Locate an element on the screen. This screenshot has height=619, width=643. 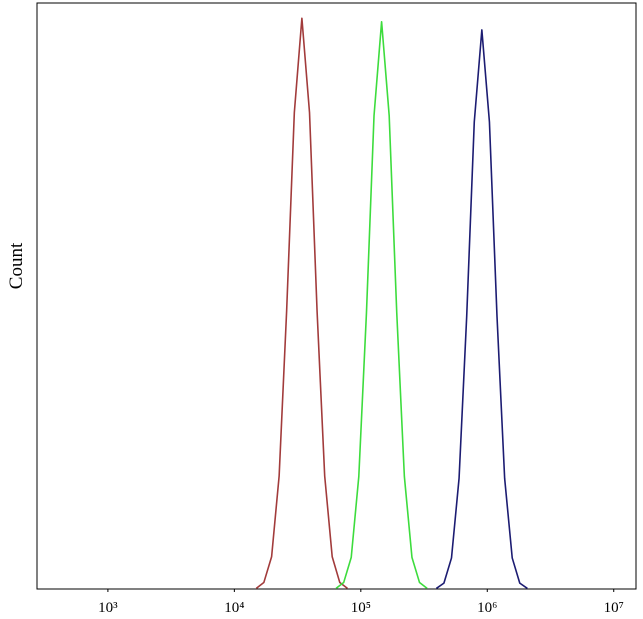
x-tick-label: 10⁶ is located at coordinates (487, 608).